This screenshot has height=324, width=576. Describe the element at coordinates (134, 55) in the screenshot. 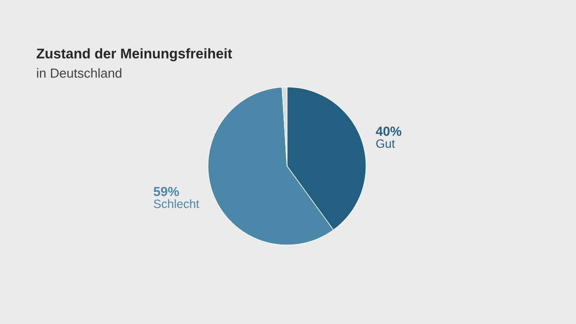

I see `chart-title: Zustand der Meinungsfreiheit` at that location.